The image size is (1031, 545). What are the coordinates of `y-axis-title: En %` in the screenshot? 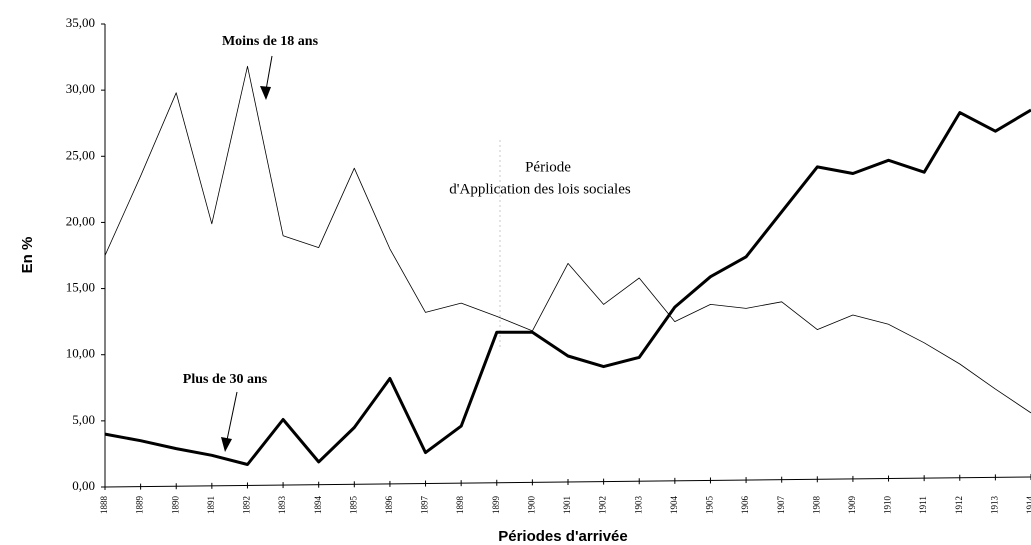 It's located at (27, 255).